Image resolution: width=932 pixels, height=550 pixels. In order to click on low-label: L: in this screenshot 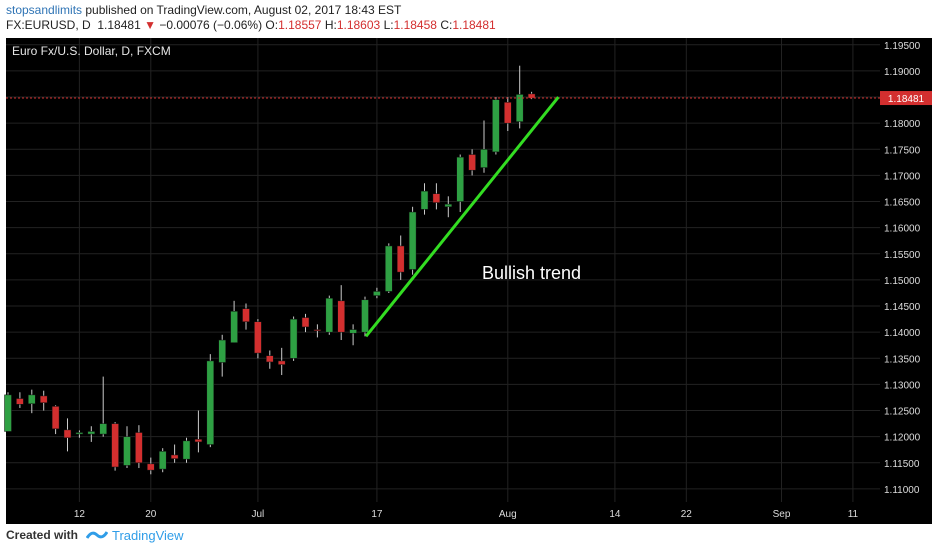, I will do `click(388, 25)`.